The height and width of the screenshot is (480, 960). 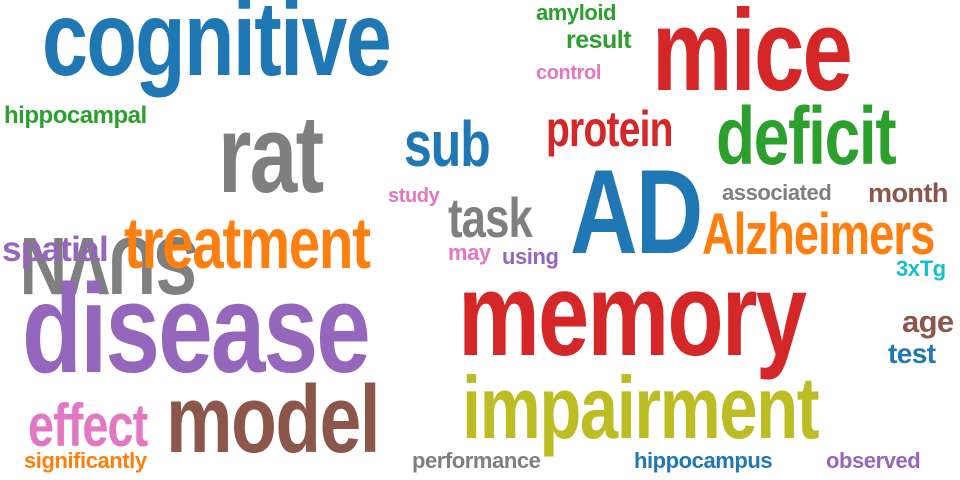 What do you see at coordinates (599, 40) in the screenshot?
I see `word-result: result` at bounding box center [599, 40].